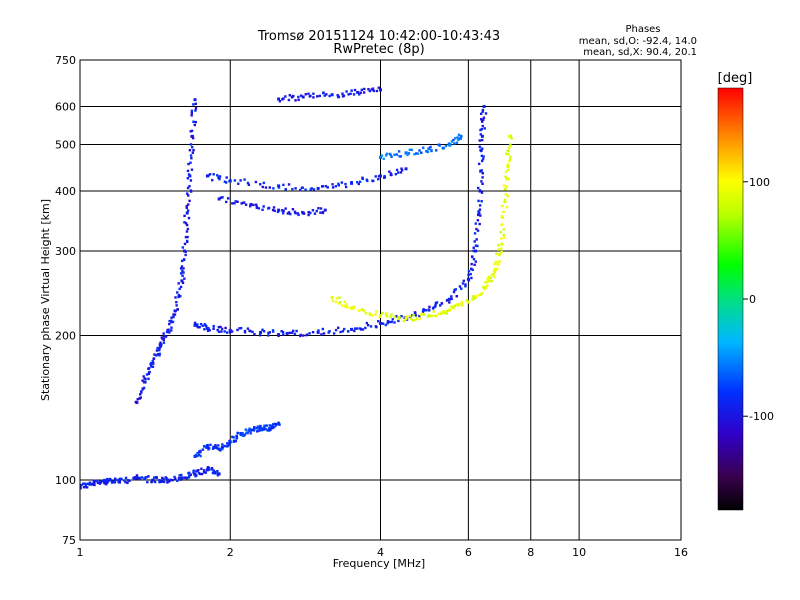 This screenshot has height=600, width=800. What do you see at coordinates (383, 552) in the screenshot?
I see `x-axis: 1 2 4 6 8 10 16` at bounding box center [383, 552].